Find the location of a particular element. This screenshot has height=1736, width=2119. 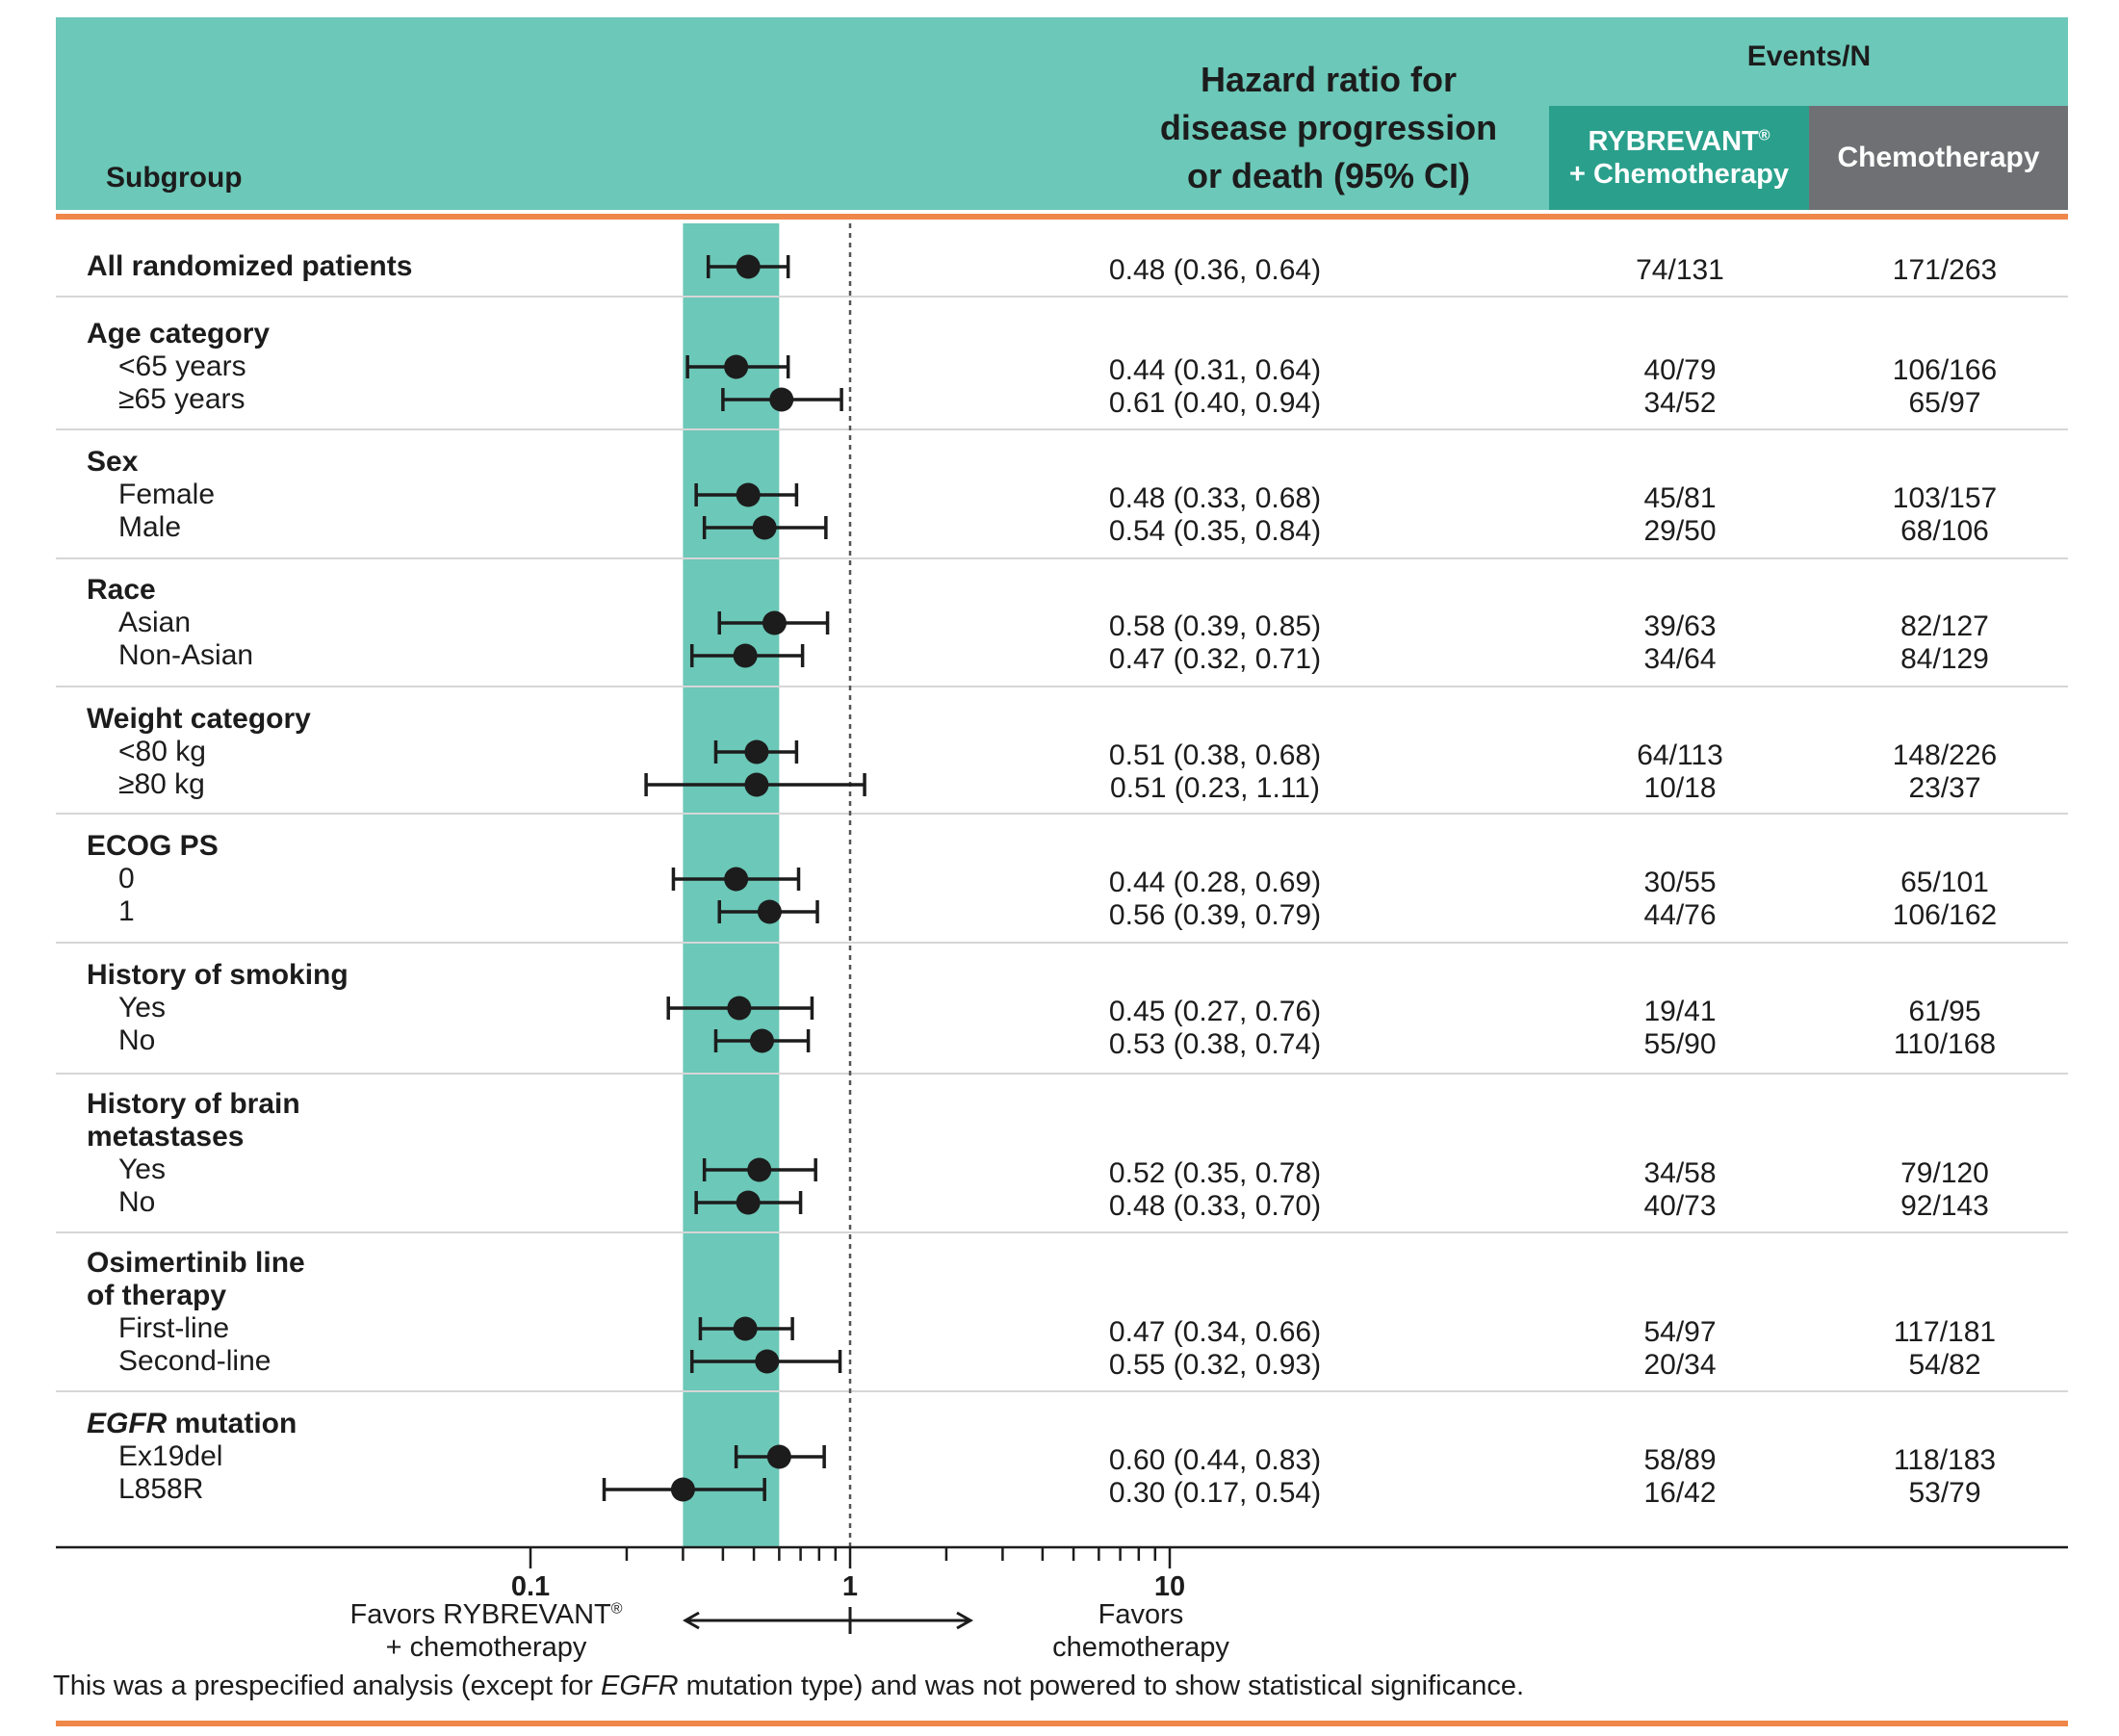

favors-rybrevant-label: Favors RYBREVANT® + chemotherapy is located at coordinates (486, 1631).